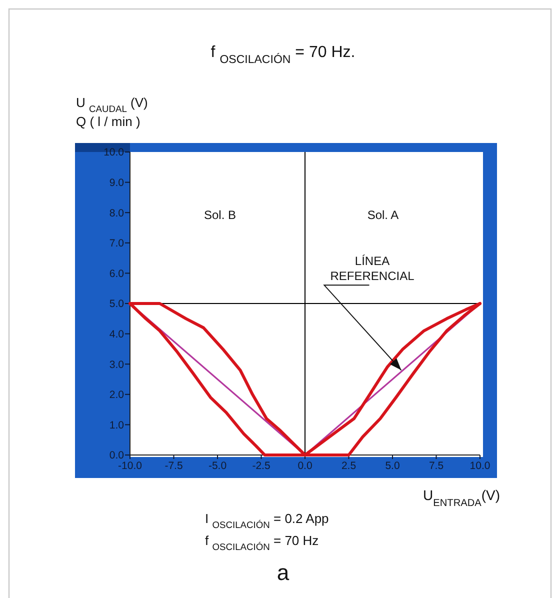 This screenshot has height=598, width=559. What do you see at coordinates (261, 466) in the screenshot?
I see `x-tick-label: -2.5` at bounding box center [261, 466].